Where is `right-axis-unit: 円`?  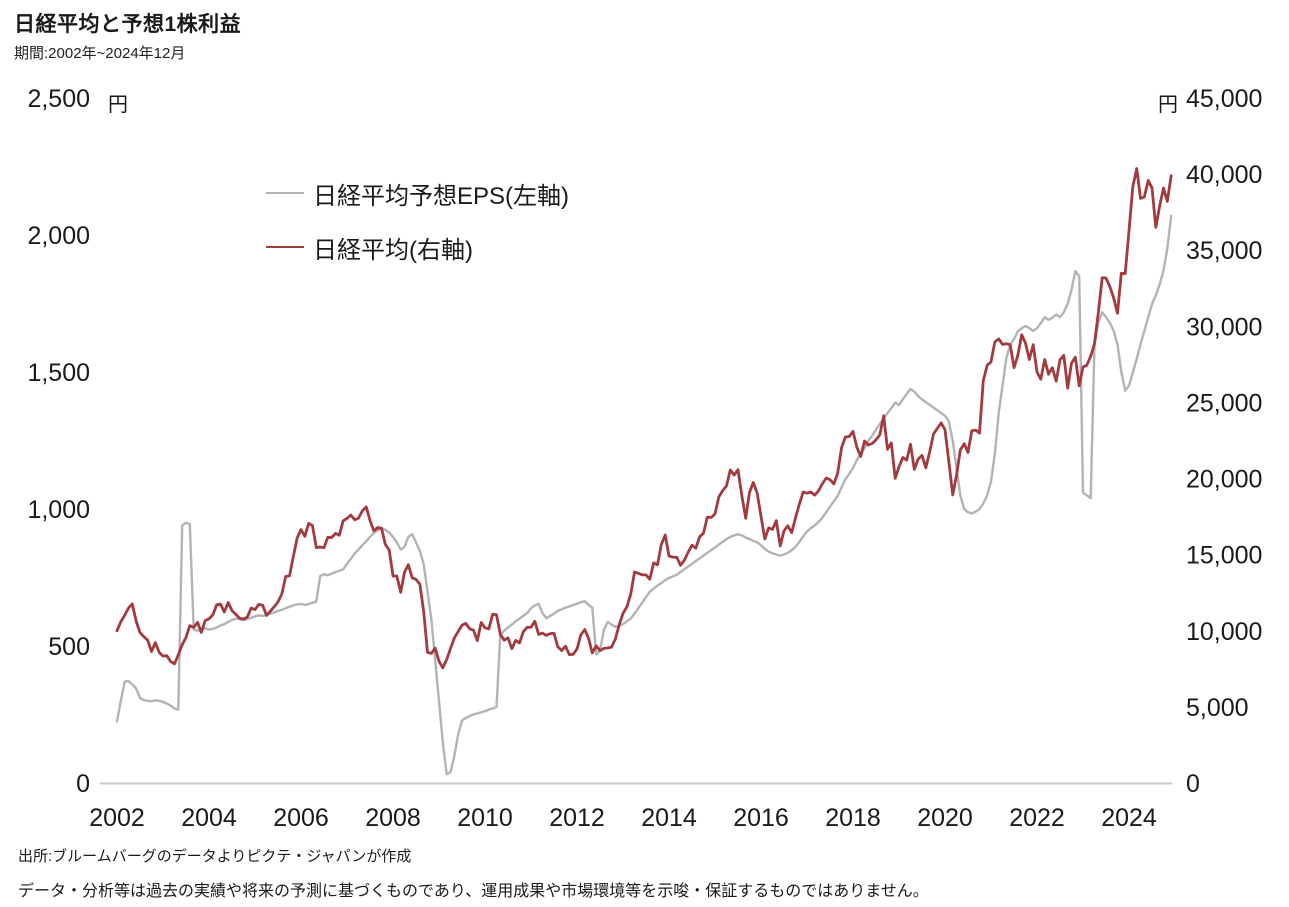
right-axis-unit: 円 is located at coordinates (1168, 105).